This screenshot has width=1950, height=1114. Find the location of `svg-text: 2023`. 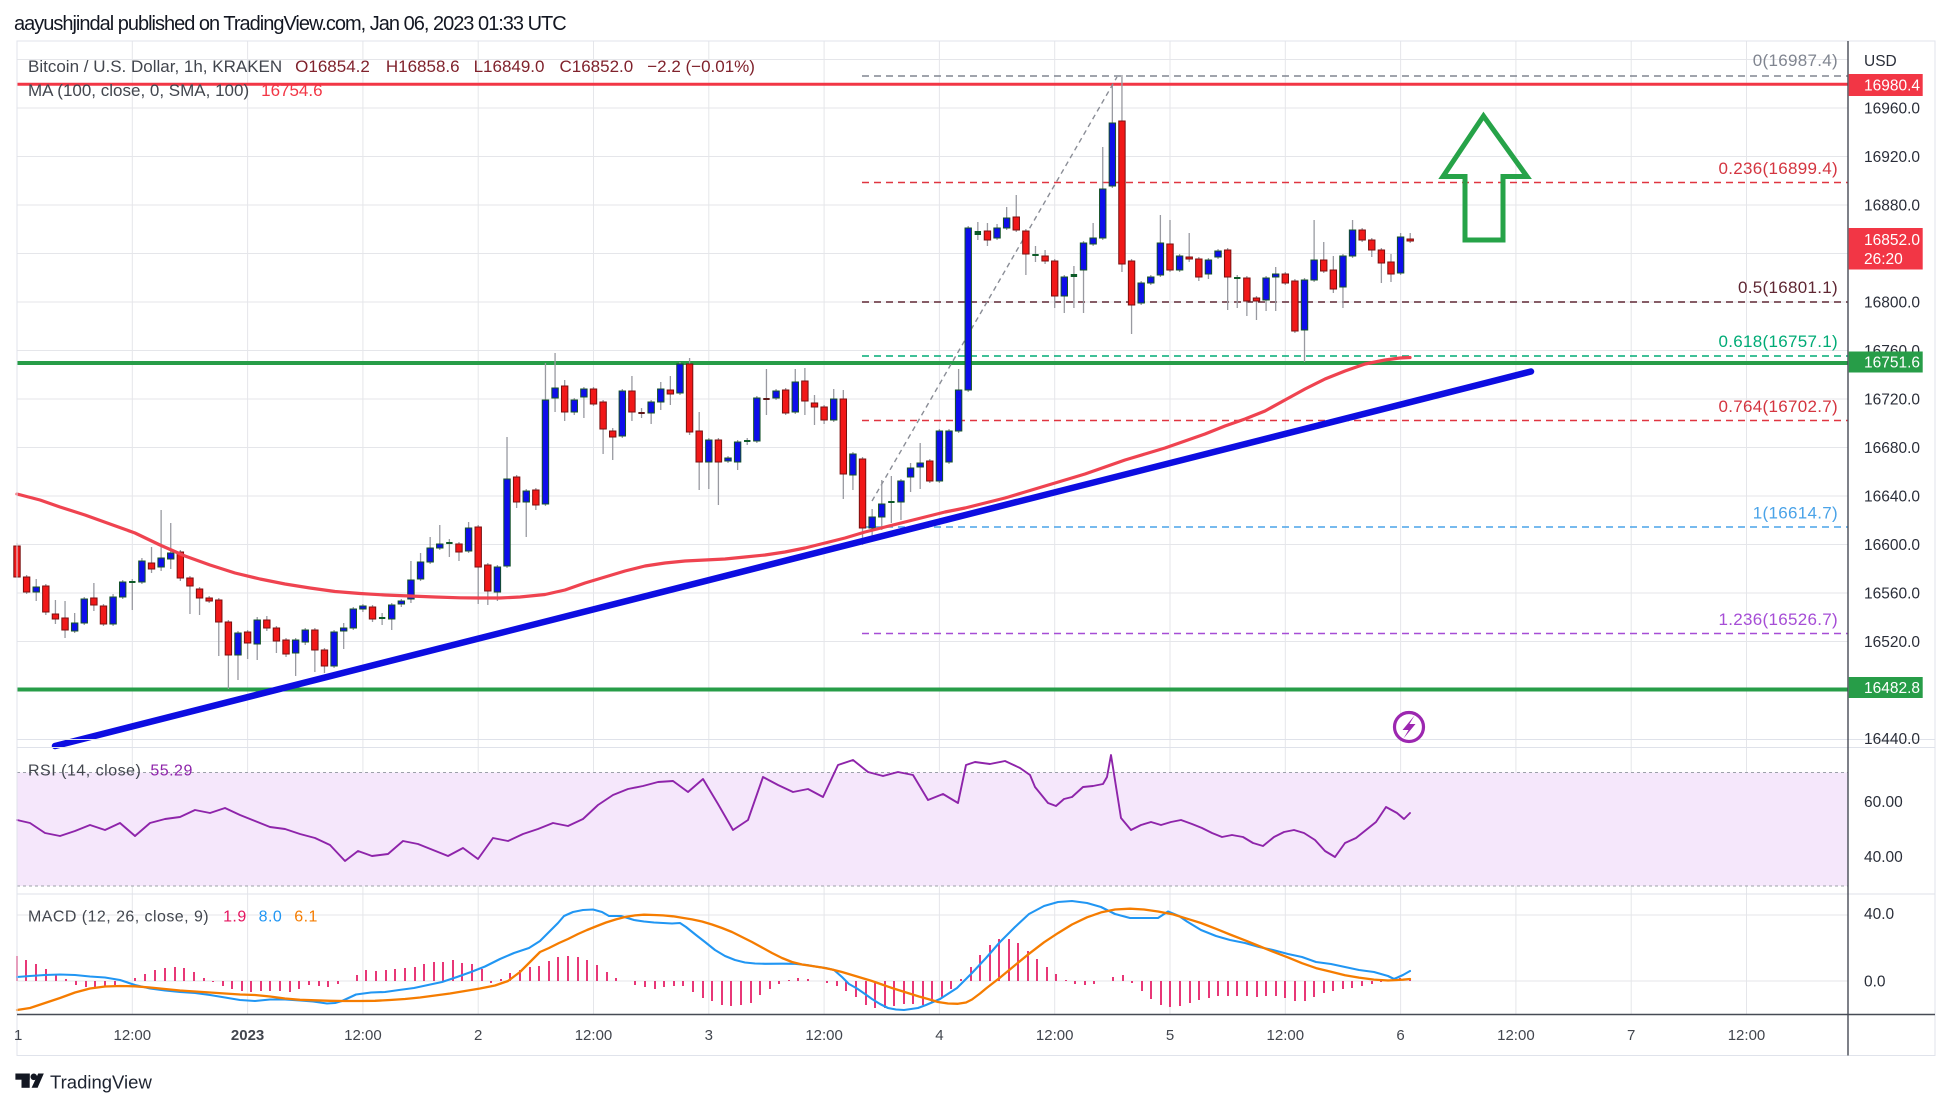

svg-text: 2023 is located at coordinates (247, 1035).